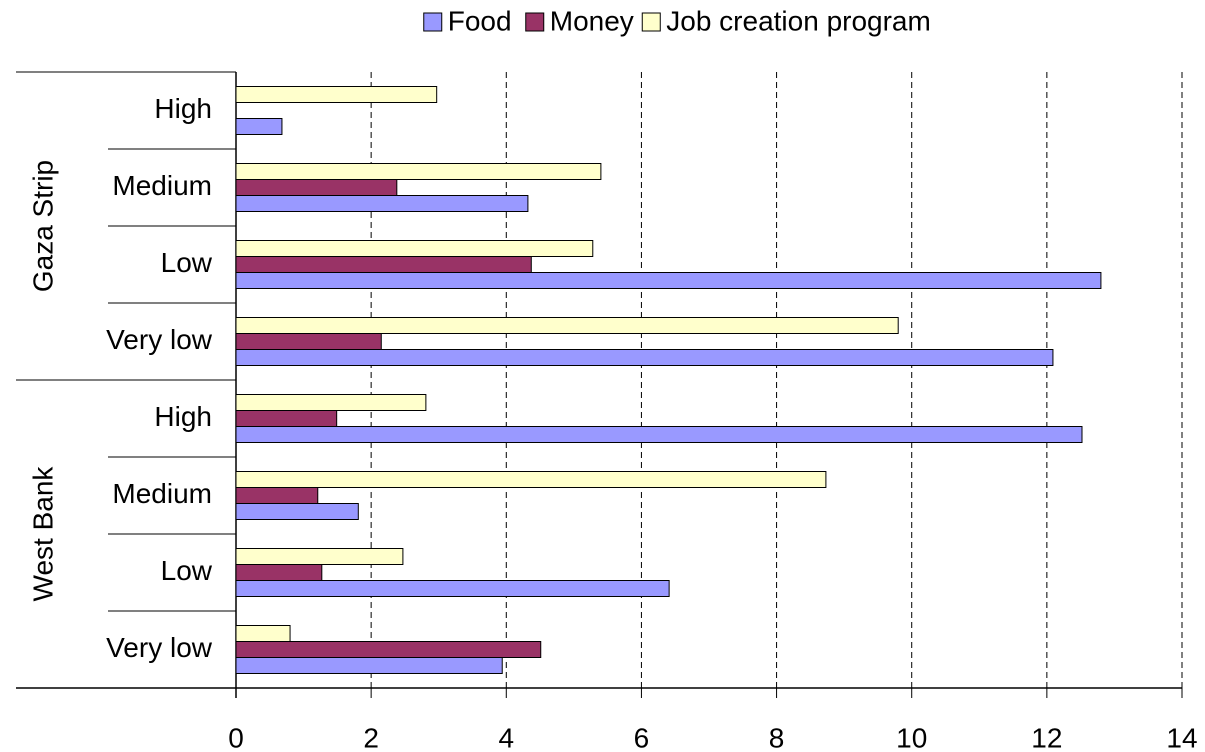 This screenshot has height=752, width=1205. Describe the element at coordinates (42, 534) in the screenshot. I see `group-label: West Bank` at that location.